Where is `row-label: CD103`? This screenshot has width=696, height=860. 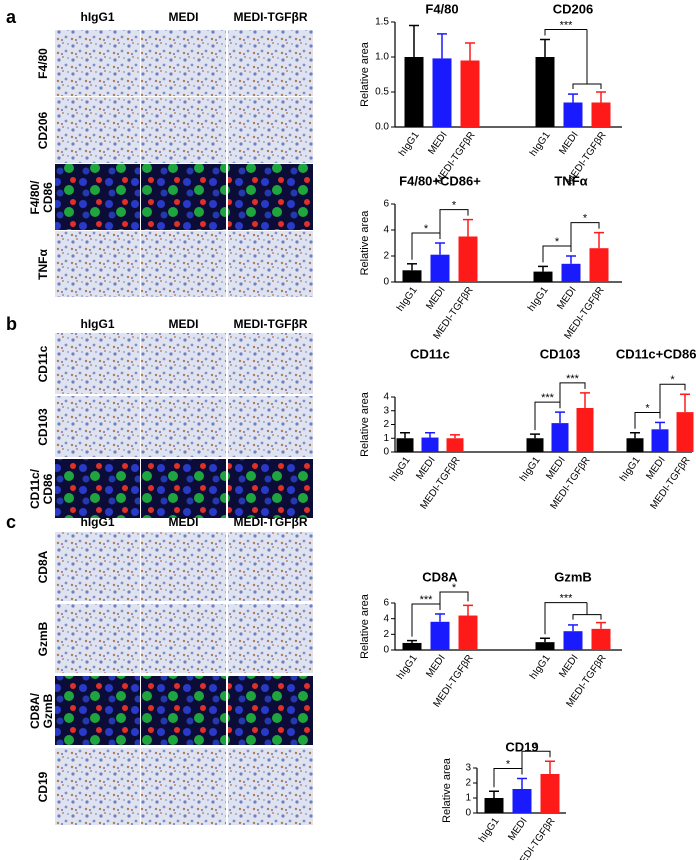 row-label: CD103 is located at coordinates (43, 427).